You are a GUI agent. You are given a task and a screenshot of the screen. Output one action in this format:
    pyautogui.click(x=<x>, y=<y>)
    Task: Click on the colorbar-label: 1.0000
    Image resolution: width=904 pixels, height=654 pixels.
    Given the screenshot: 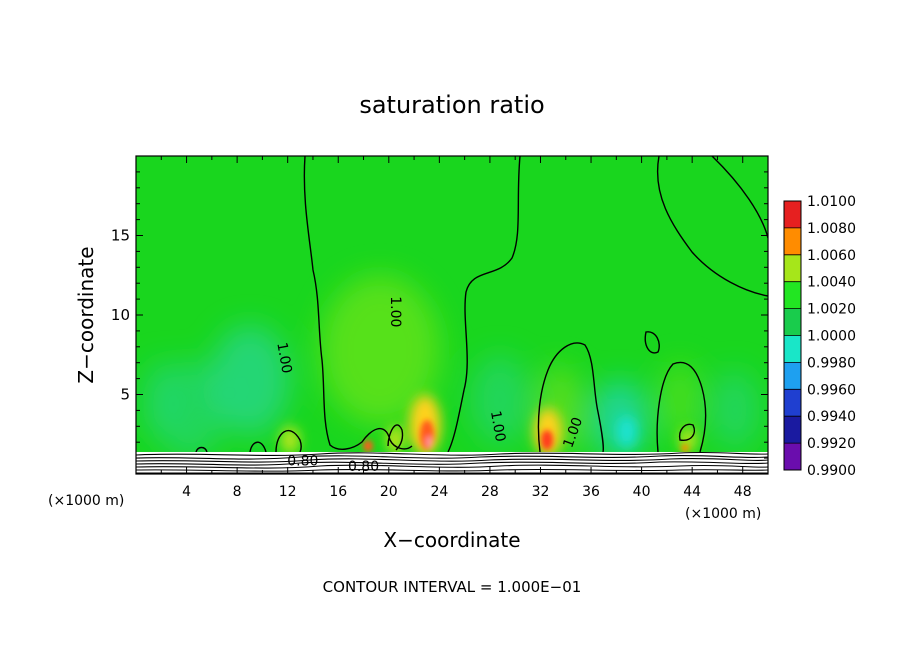 What is the action you would take?
    pyautogui.click(x=831, y=337)
    